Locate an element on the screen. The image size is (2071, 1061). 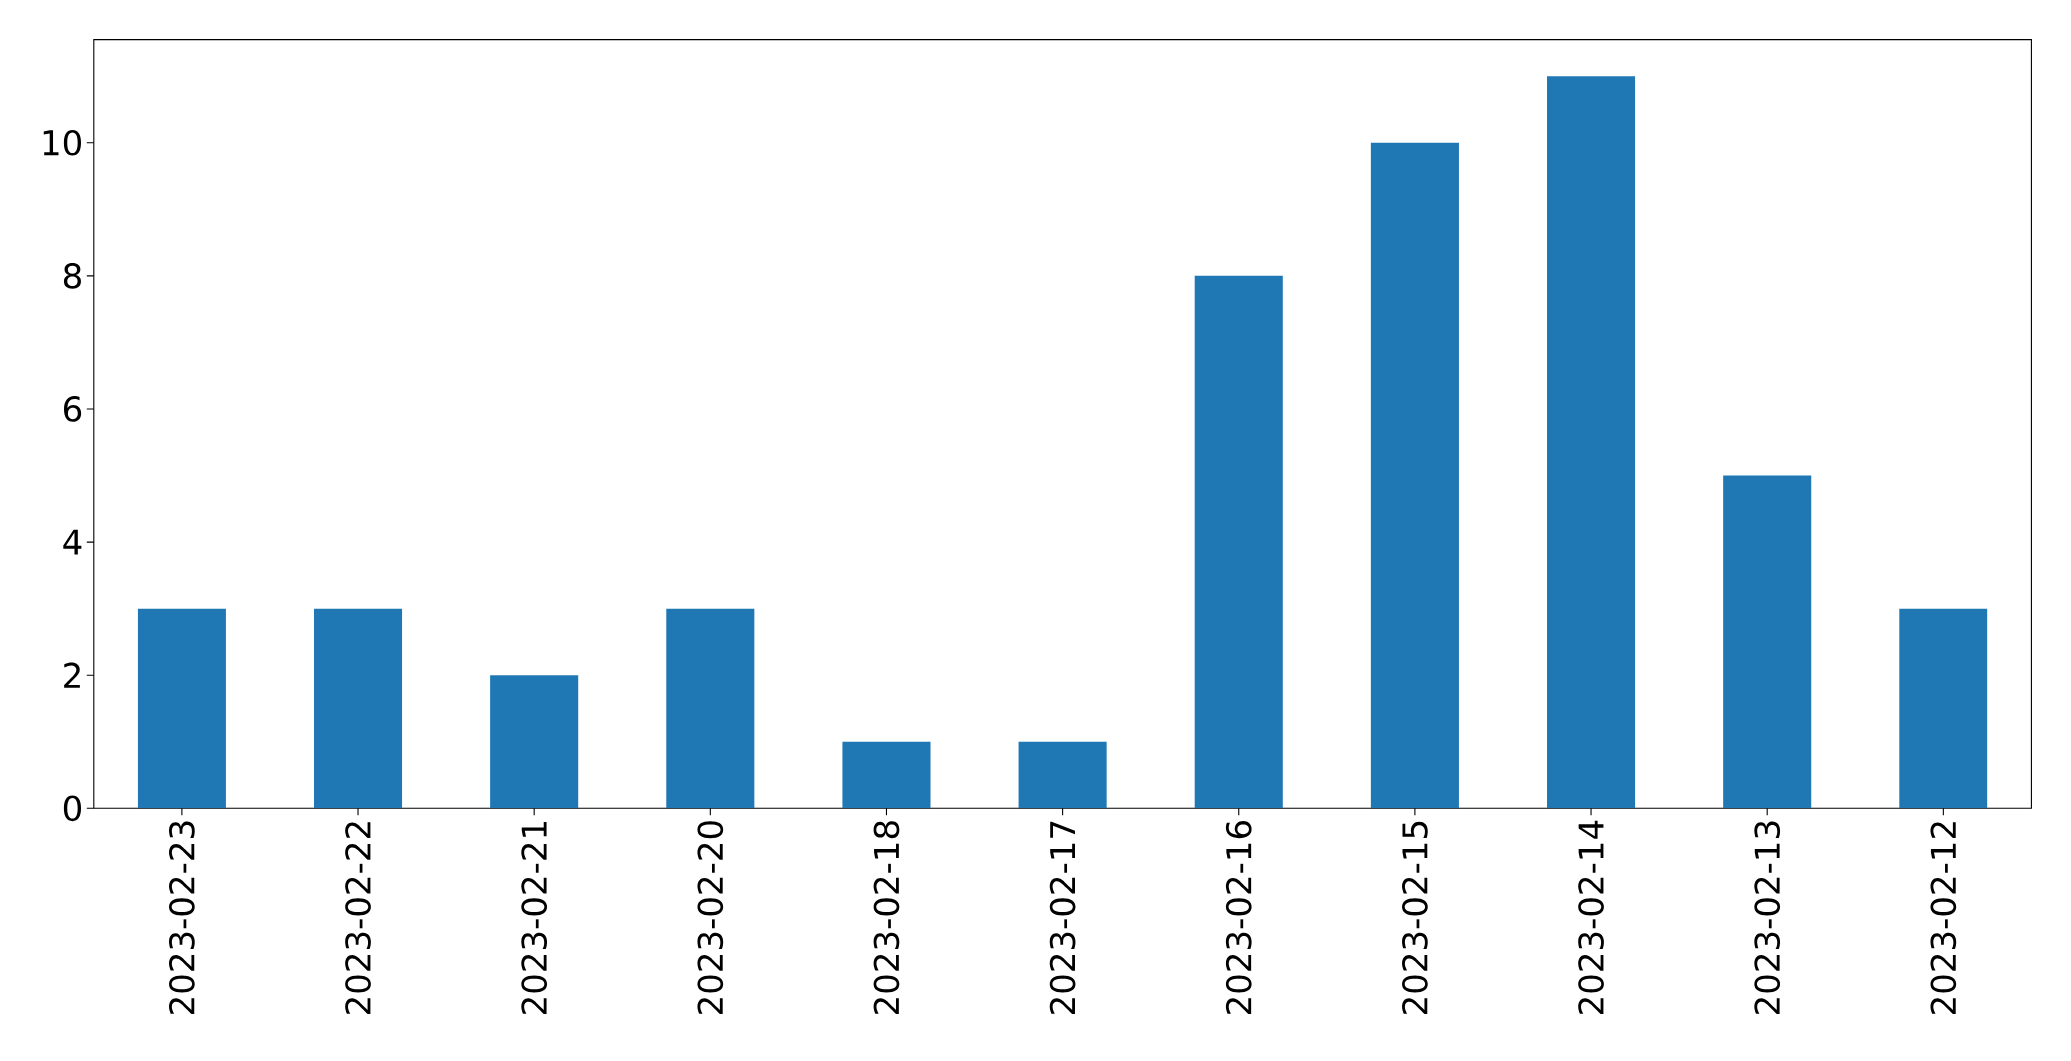
x-tick-label: 2023-02-20 is located at coordinates (710, 917).